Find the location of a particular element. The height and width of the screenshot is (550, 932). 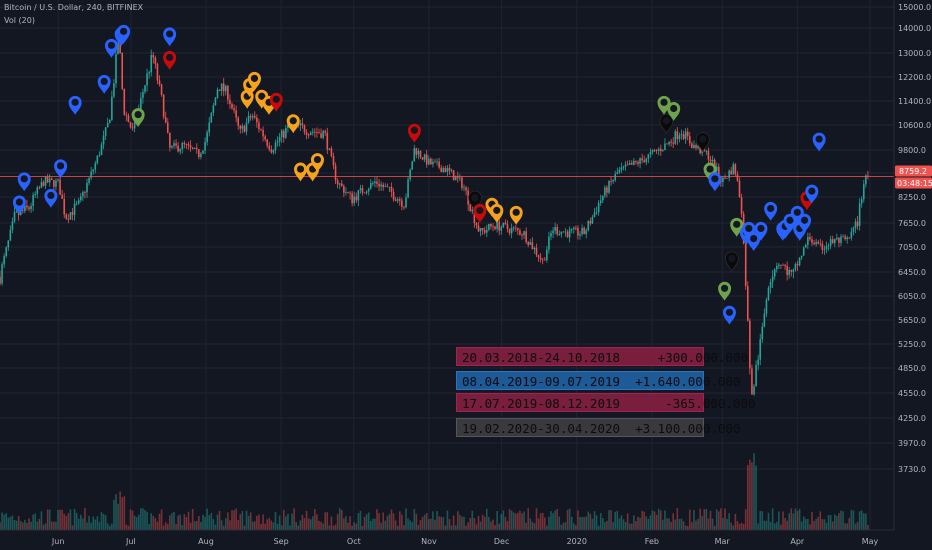

time-tick-label: Jul is located at coordinates (130, 541).